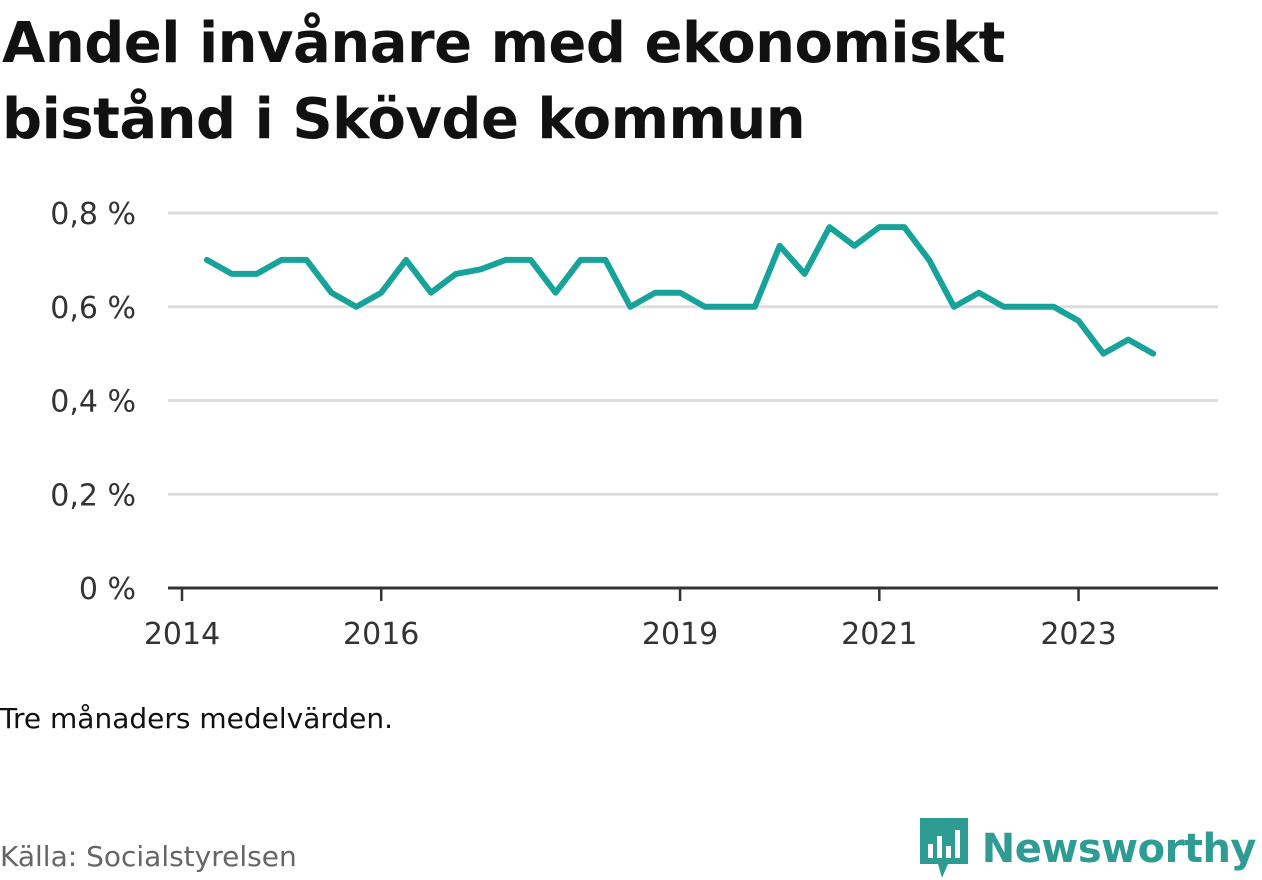  I want to click on x-tick-label: 2021, so click(879, 634).